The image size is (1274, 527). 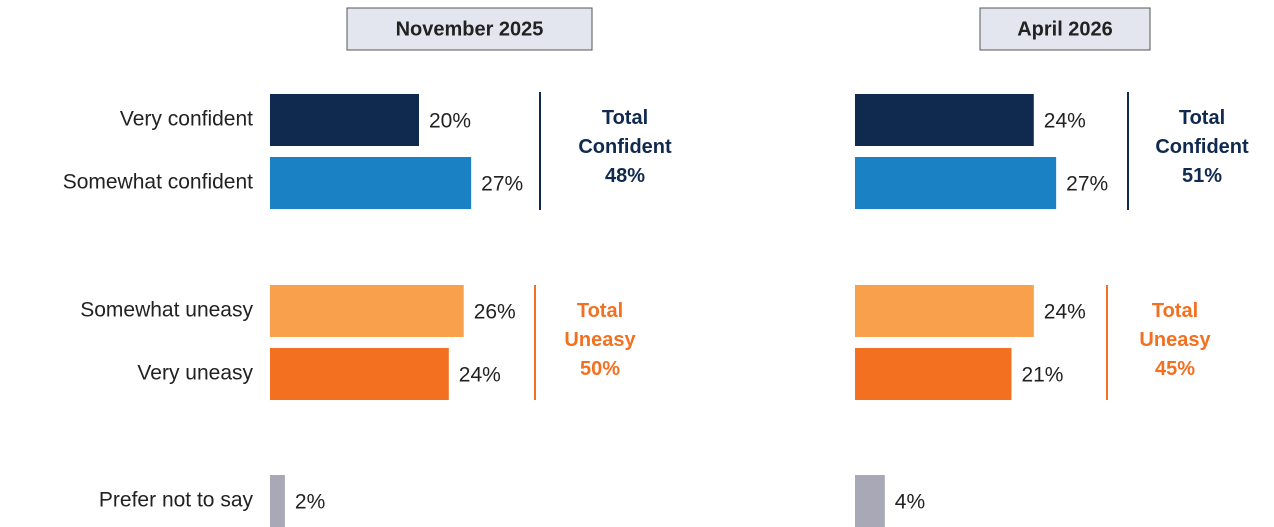 I want to click on total-value: 45%, so click(x=1175, y=369).